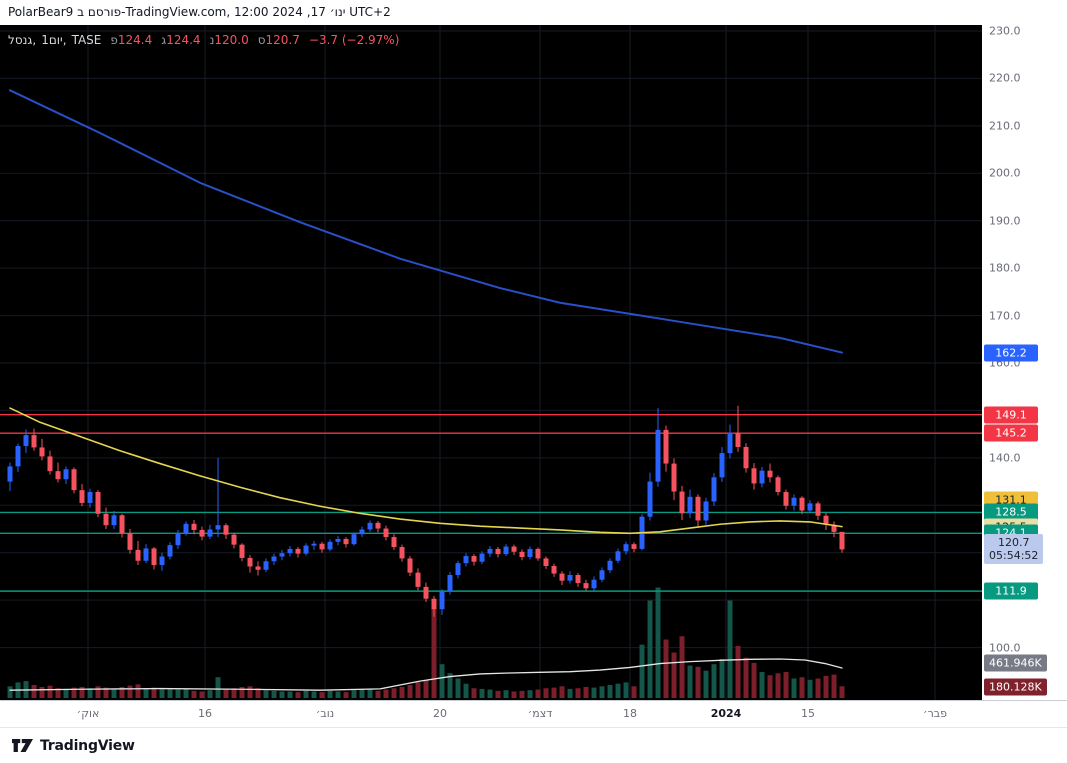 The height and width of the screenshot is (763, 1067). What do you see at coordinates (131, 40) in the screenshot?
I see `legend-open: פ124.4` at bounding box center [131, 40].